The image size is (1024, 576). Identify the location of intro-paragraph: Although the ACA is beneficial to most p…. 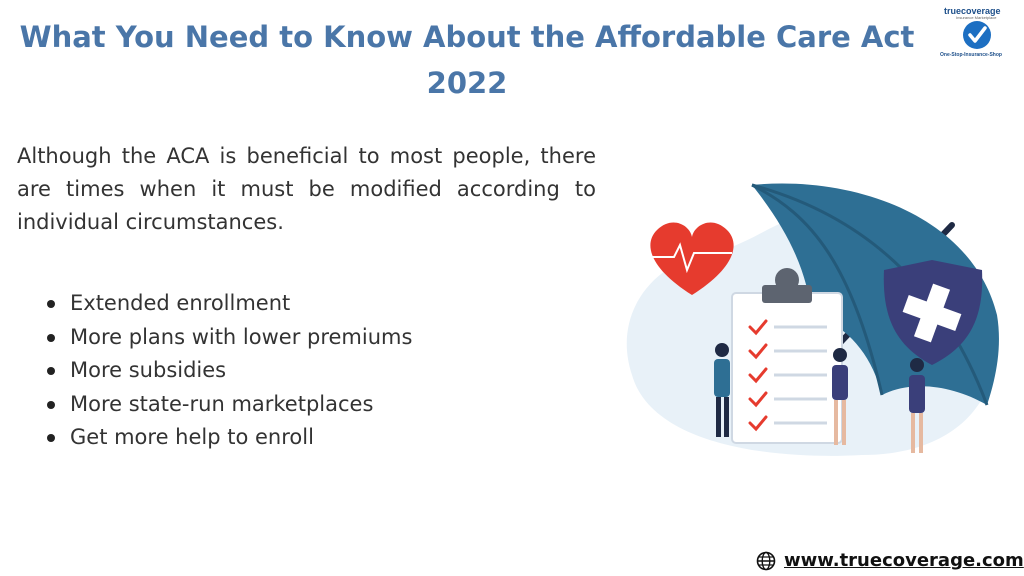
(306, 189).